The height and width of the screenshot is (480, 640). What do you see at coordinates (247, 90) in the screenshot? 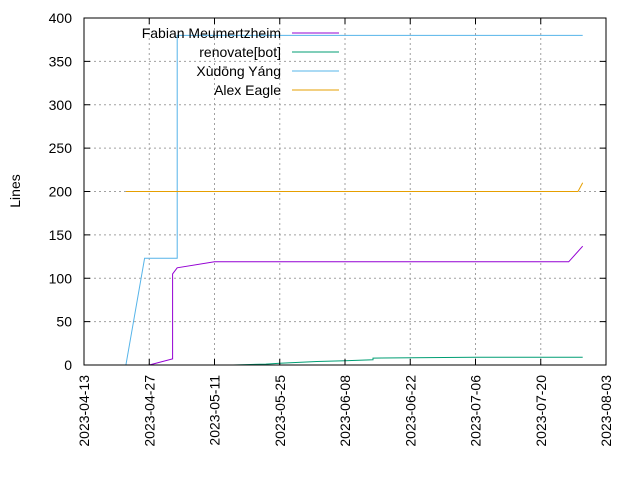
I see `legend-label: Alex Eagle` at bounding box center [247, 90].